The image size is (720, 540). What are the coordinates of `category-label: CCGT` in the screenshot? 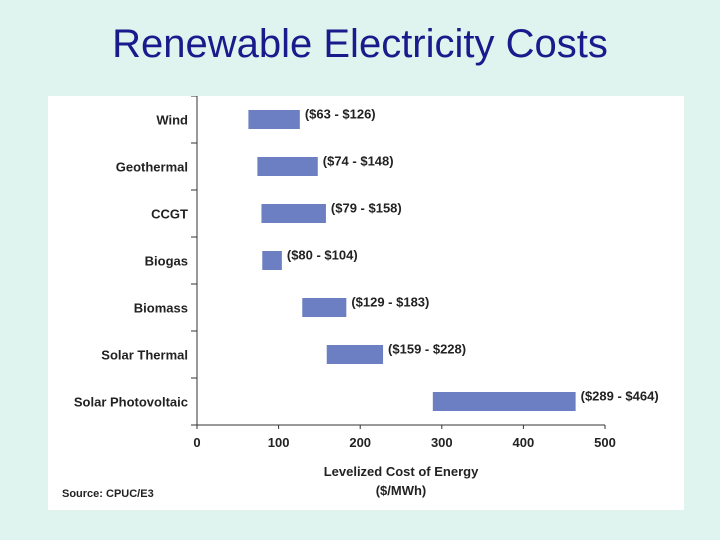 It's located at (169, 214).